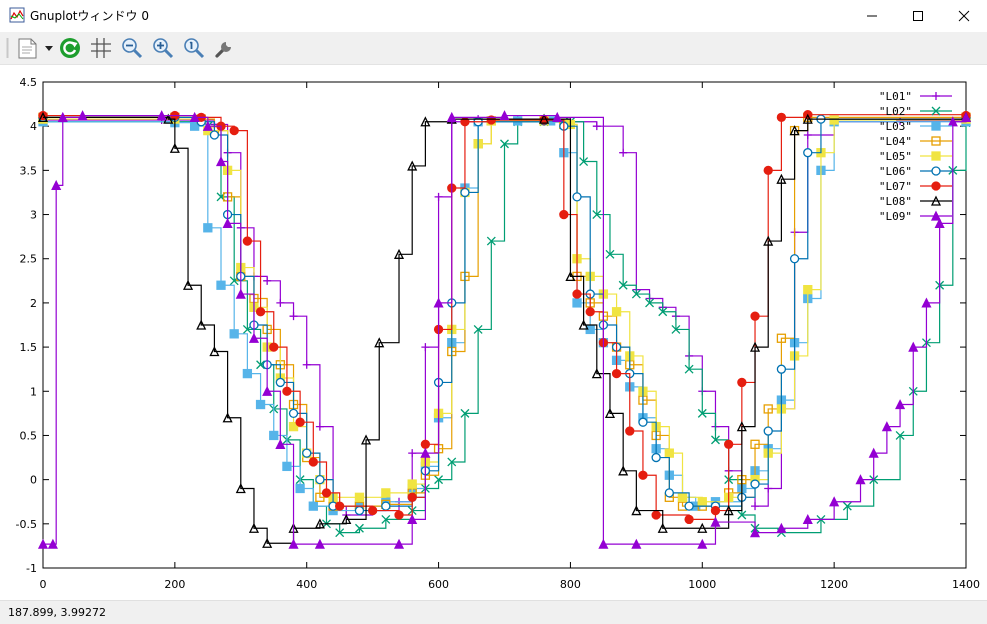 This screenshot has height=624, width=987. Describe the element at coordinates (225, 48) in the screenshot. I see `options-button` at that location.